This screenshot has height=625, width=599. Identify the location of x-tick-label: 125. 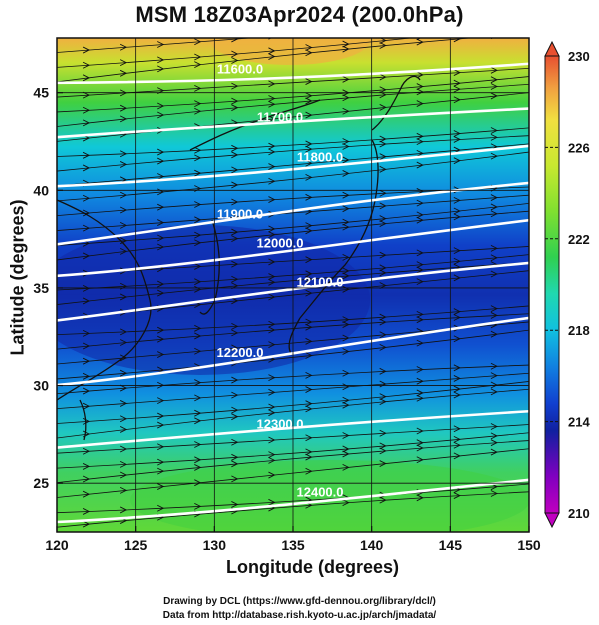
(136, 545).